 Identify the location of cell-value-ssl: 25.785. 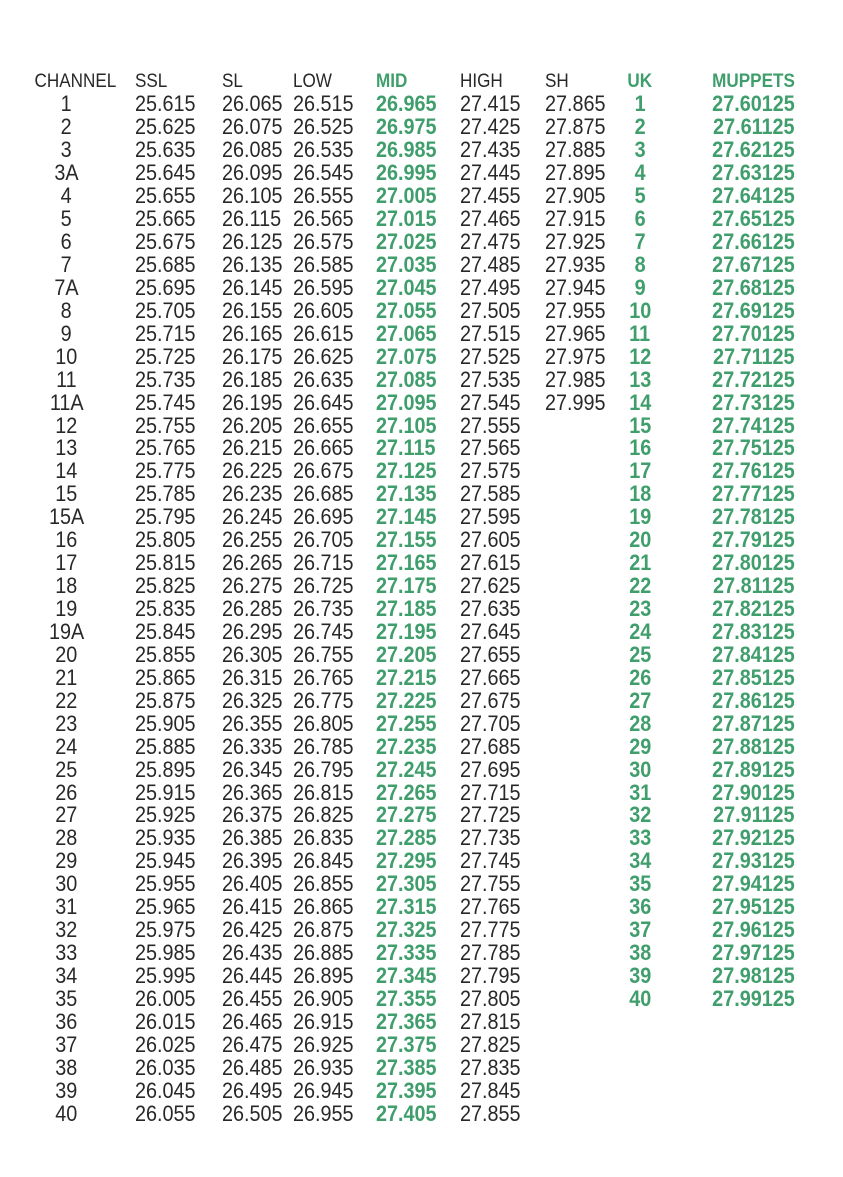
(165, 494).